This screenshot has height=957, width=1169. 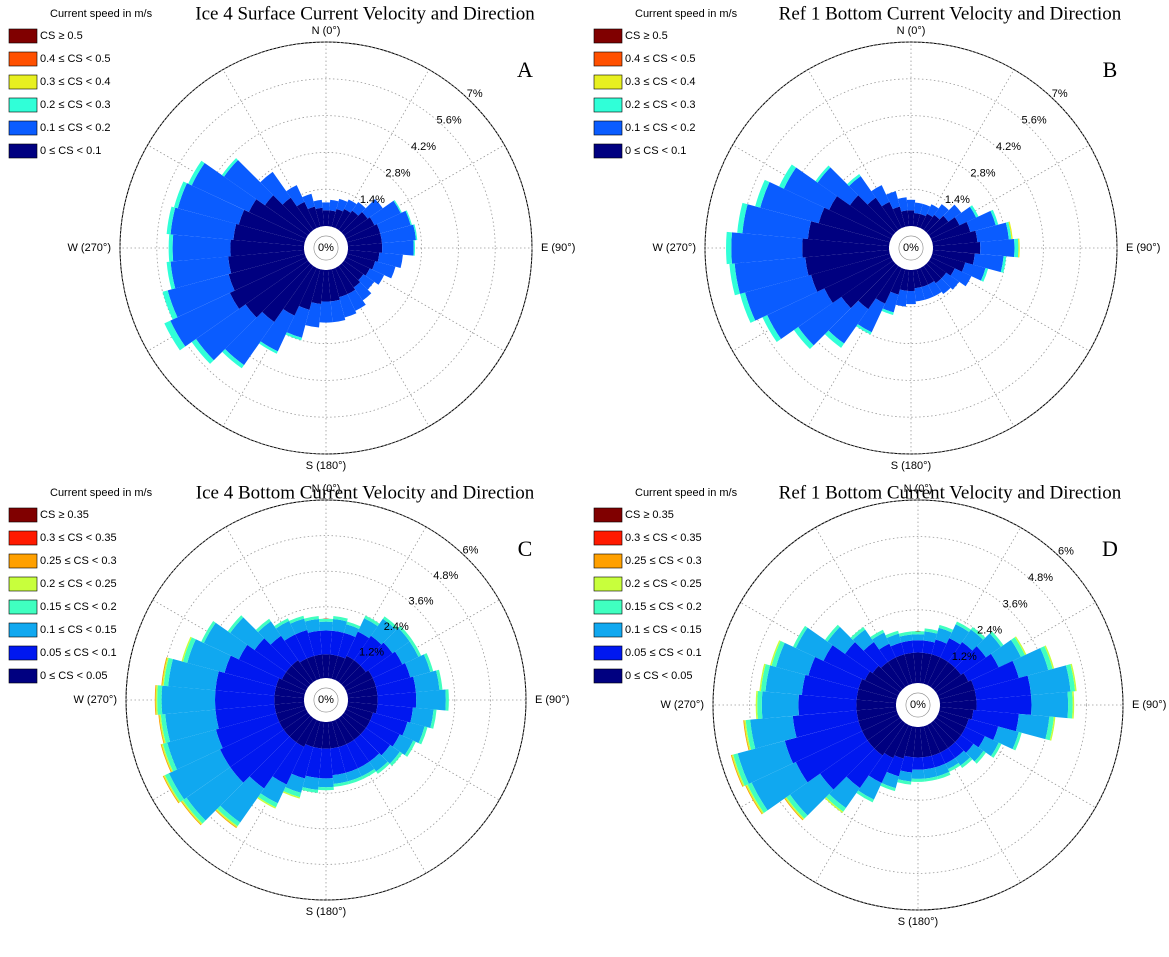 What do you see at coordinates (326, 466) in the screenshot?
I see `direction-label: S (180°)` at bounding box center [326, 466].